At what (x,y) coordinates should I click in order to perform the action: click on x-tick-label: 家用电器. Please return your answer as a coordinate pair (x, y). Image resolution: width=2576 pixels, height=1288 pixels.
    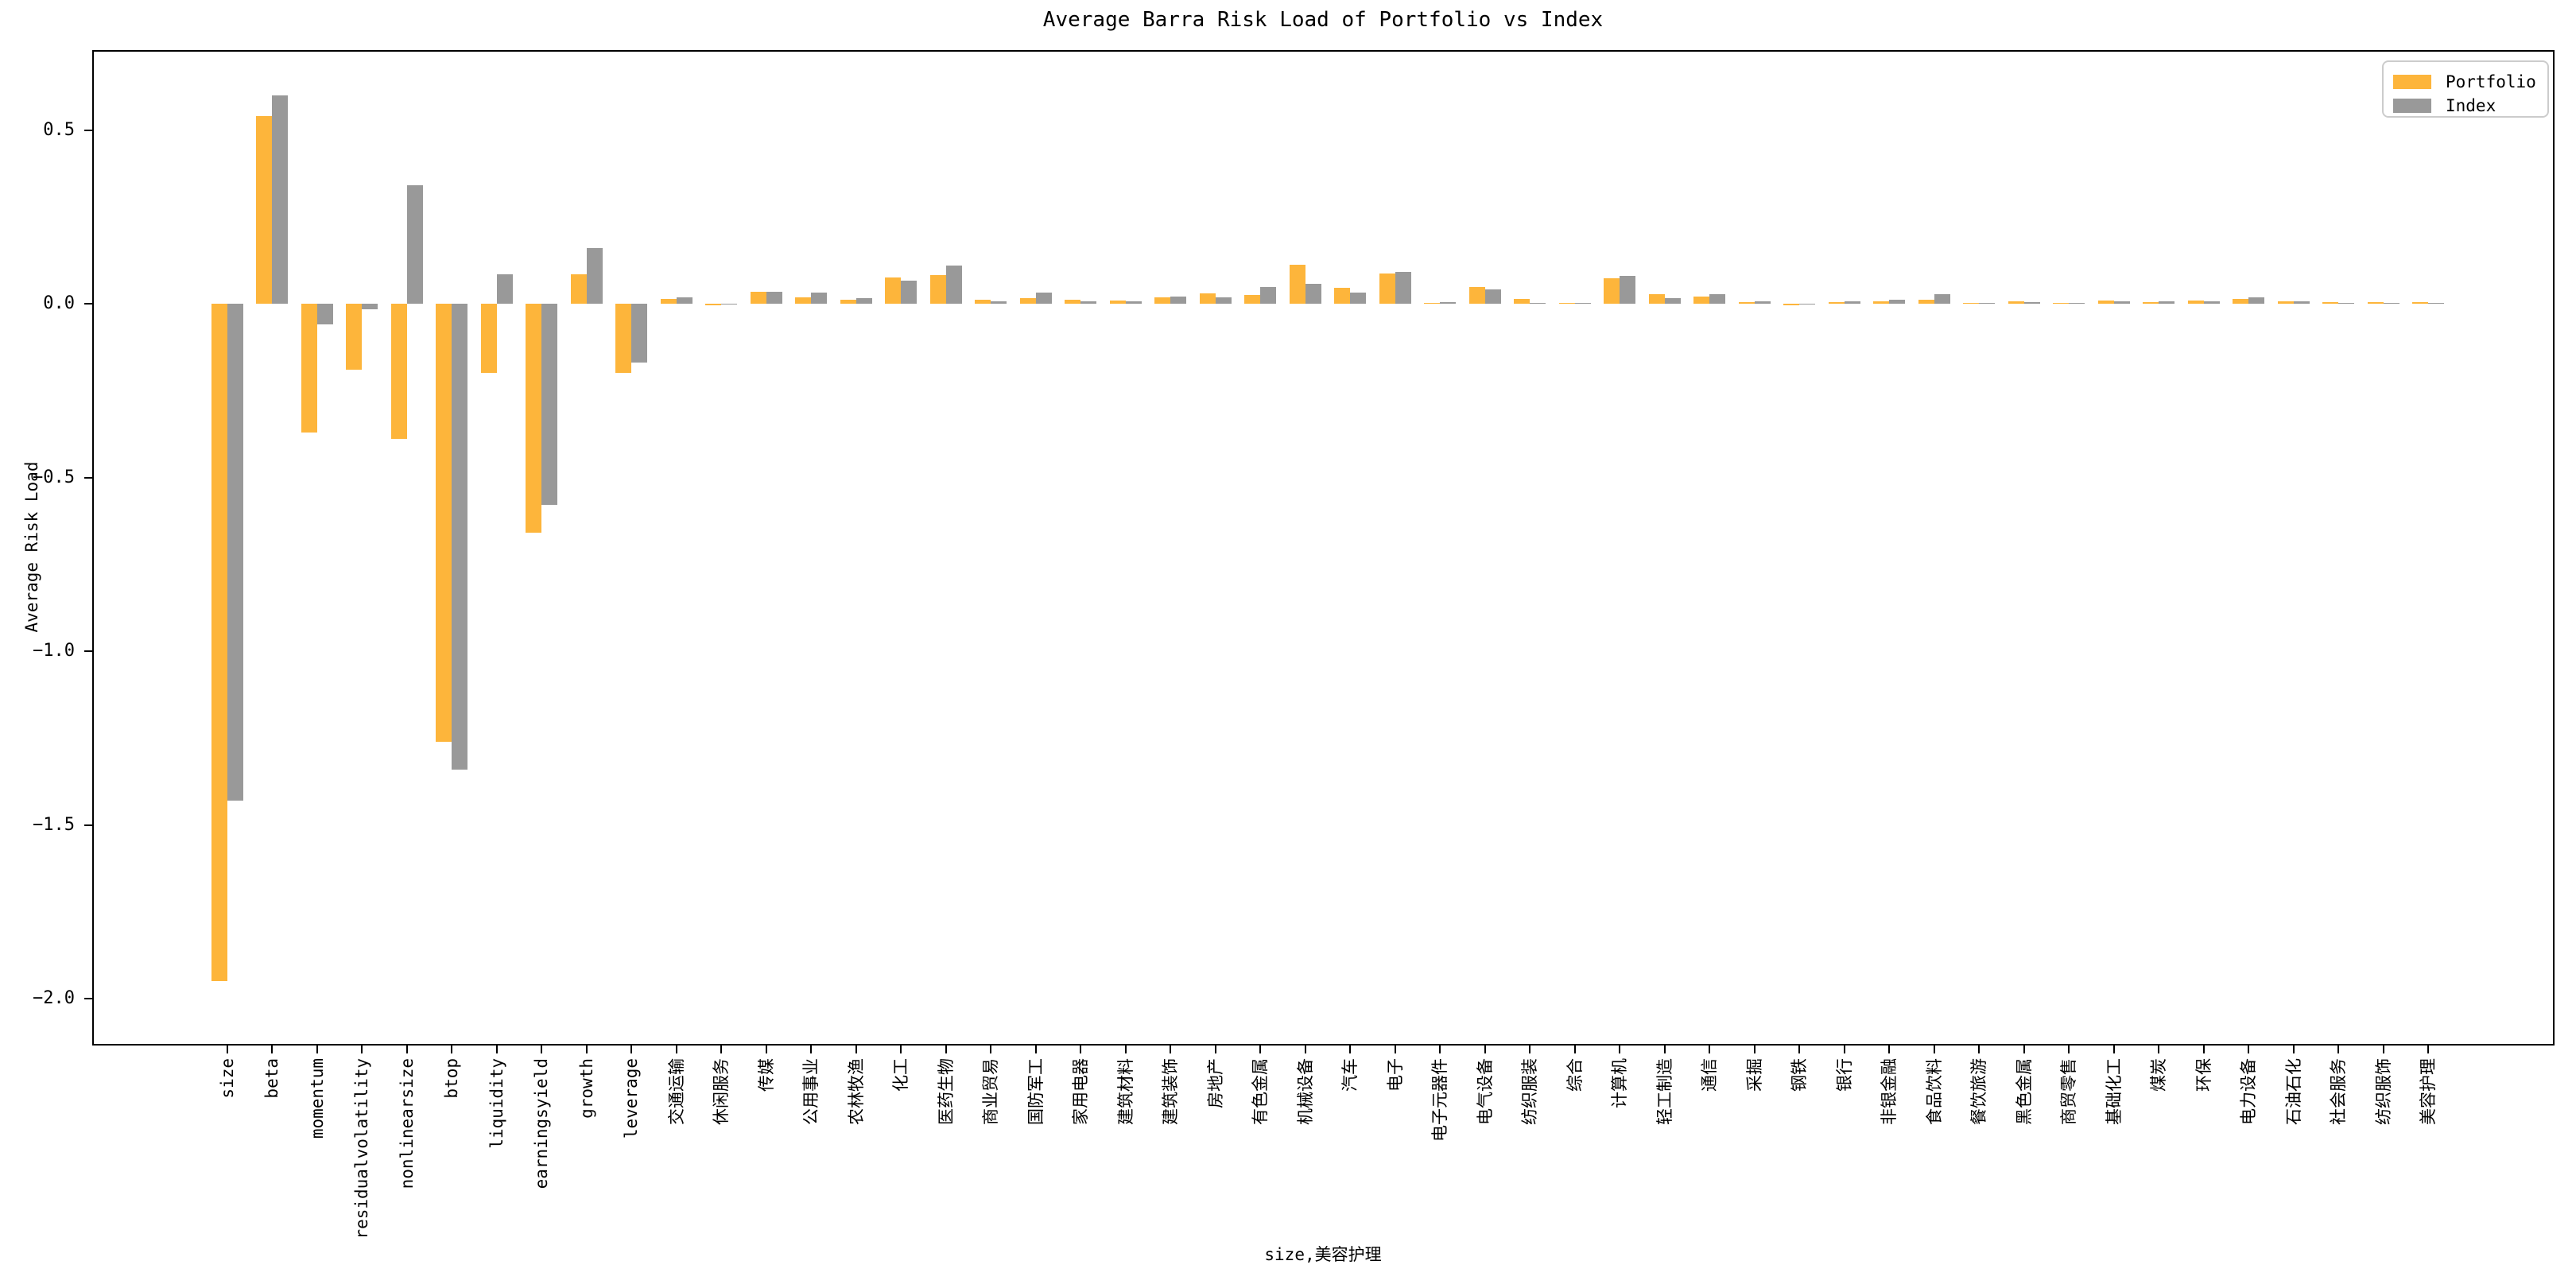
    Looking at the image, I should click on (1081, 1091).